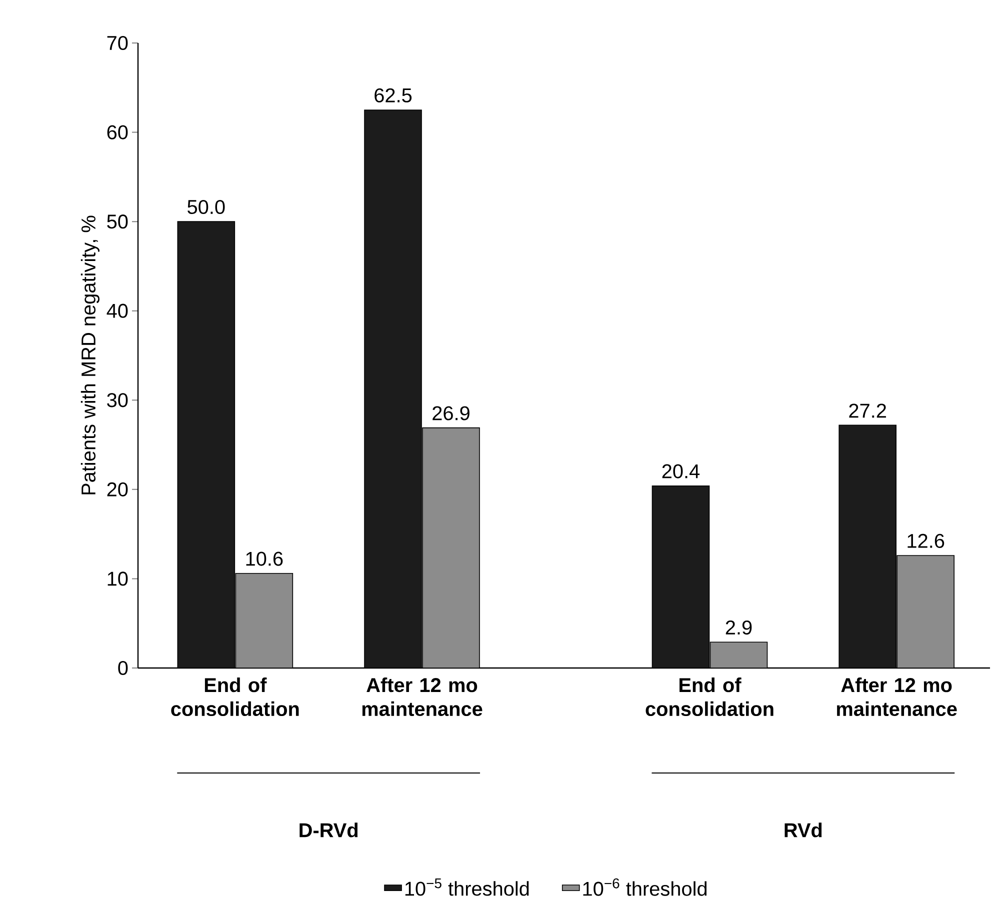 The height and width of the screenshot is (912, 994). I want to click on data-label: 26.9, so click(451, 413).